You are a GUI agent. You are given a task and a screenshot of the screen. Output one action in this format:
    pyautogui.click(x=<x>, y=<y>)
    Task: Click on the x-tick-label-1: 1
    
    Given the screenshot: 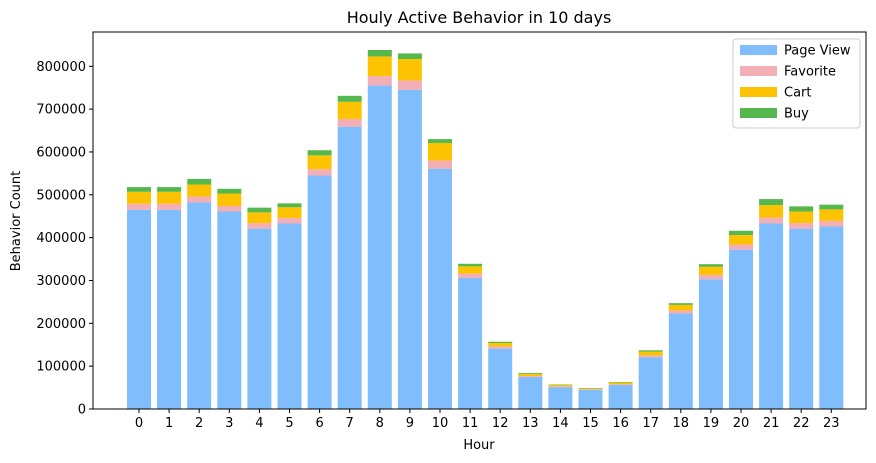 What is the action you would take?
    pyautogui.click(x=169, y=423)
    